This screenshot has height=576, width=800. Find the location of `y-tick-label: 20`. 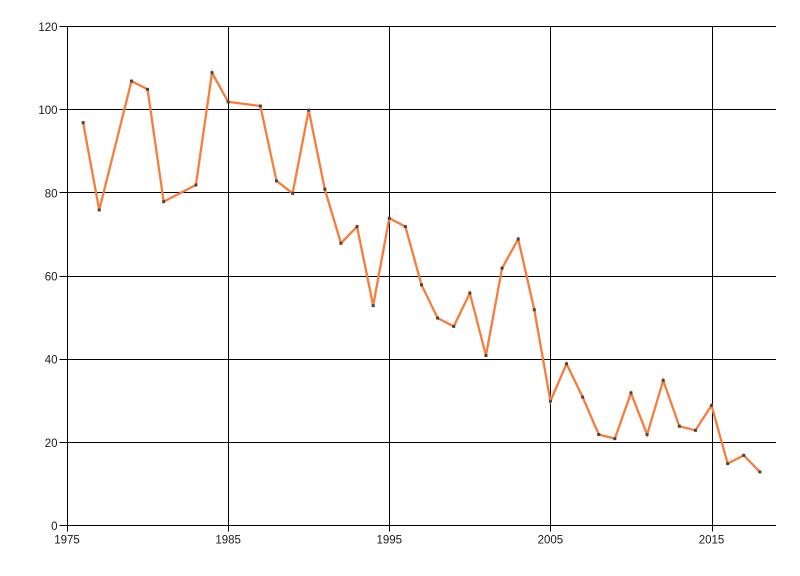

y-tick-label: 20 is located at coordinates (51, 444).